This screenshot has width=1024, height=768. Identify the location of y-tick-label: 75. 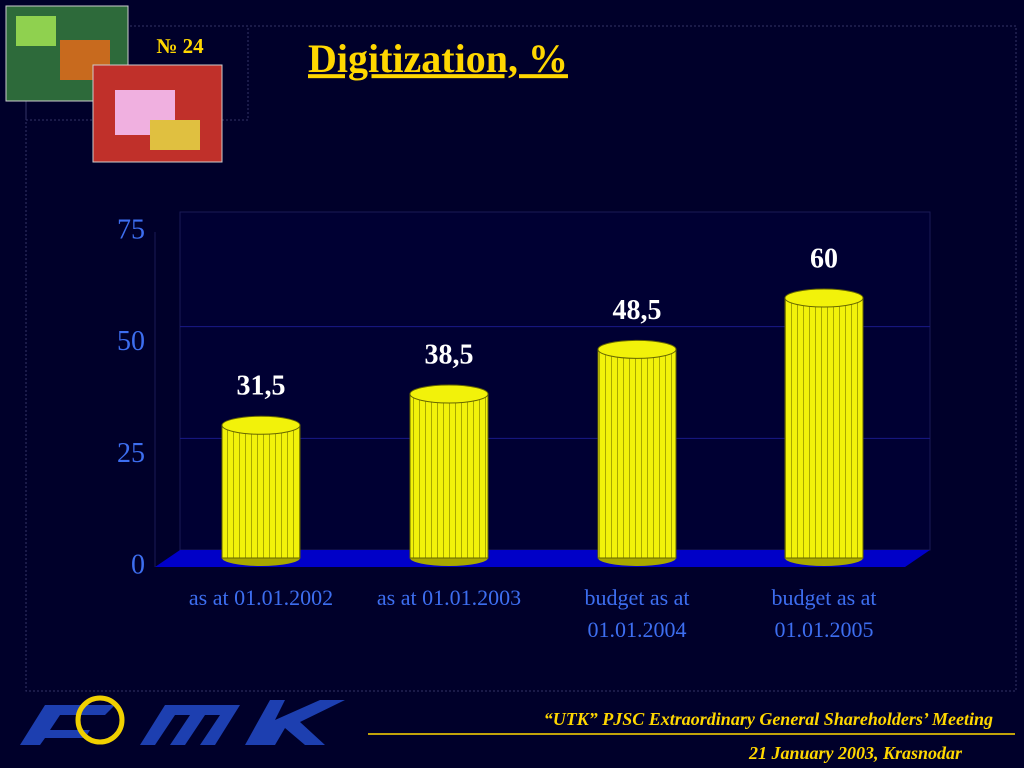
(131, 229).